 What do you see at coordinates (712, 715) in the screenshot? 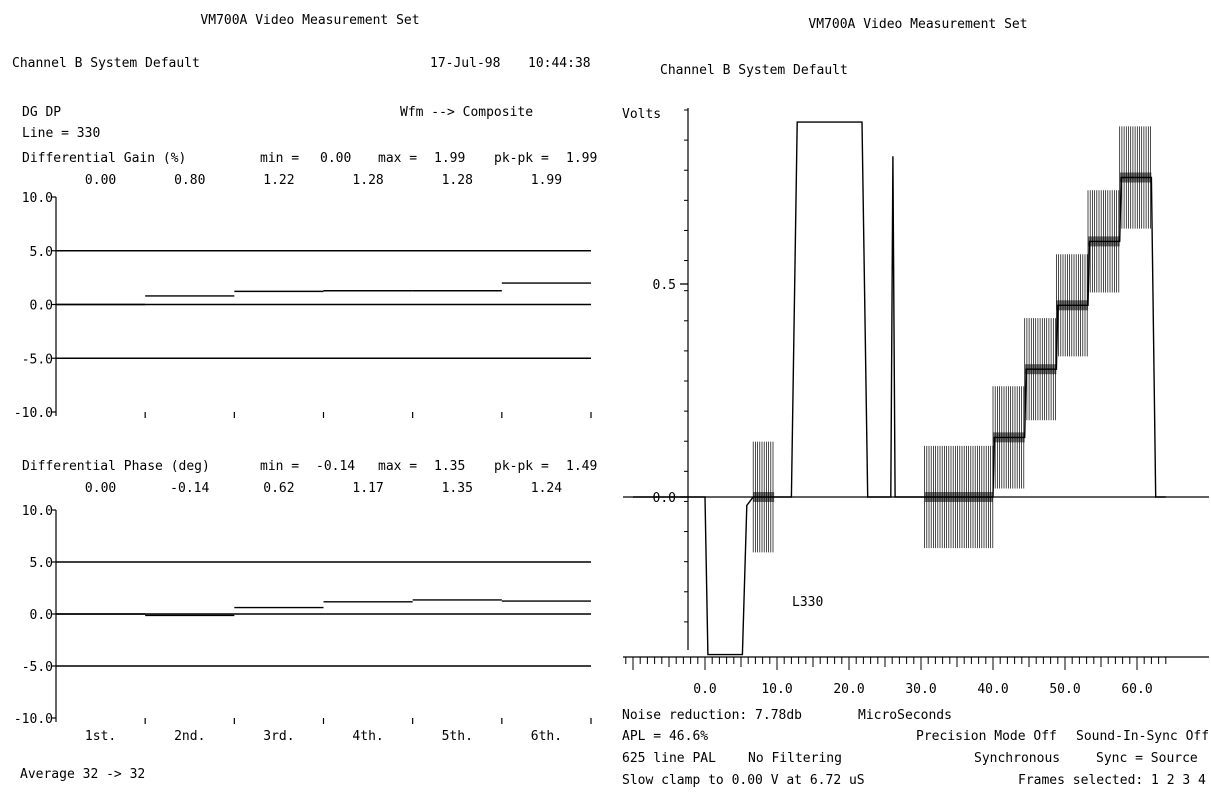
I see `noise-reduction: Noise reduction: 7.78db` at bounding box center [712, 715].